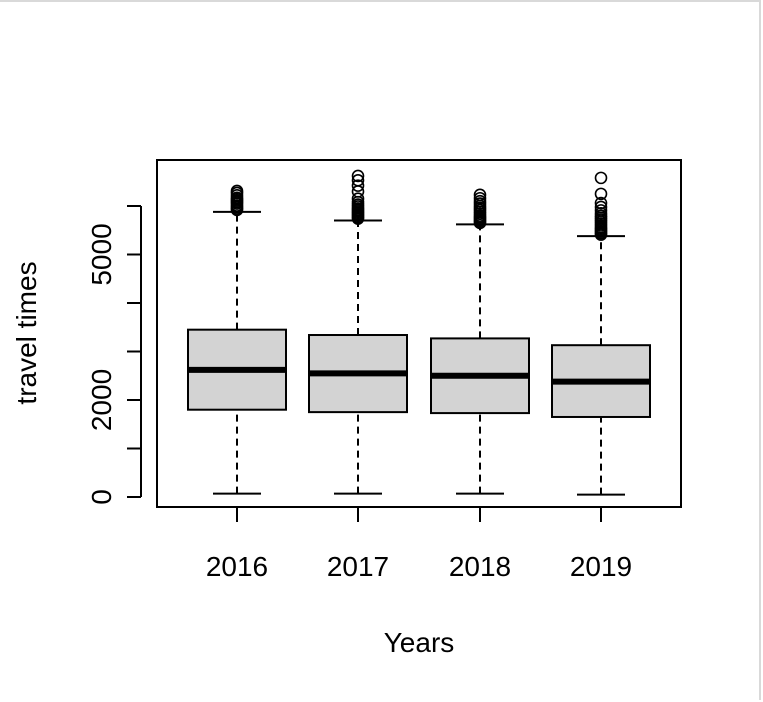  I want to click on box-2018, so click(480, 341).